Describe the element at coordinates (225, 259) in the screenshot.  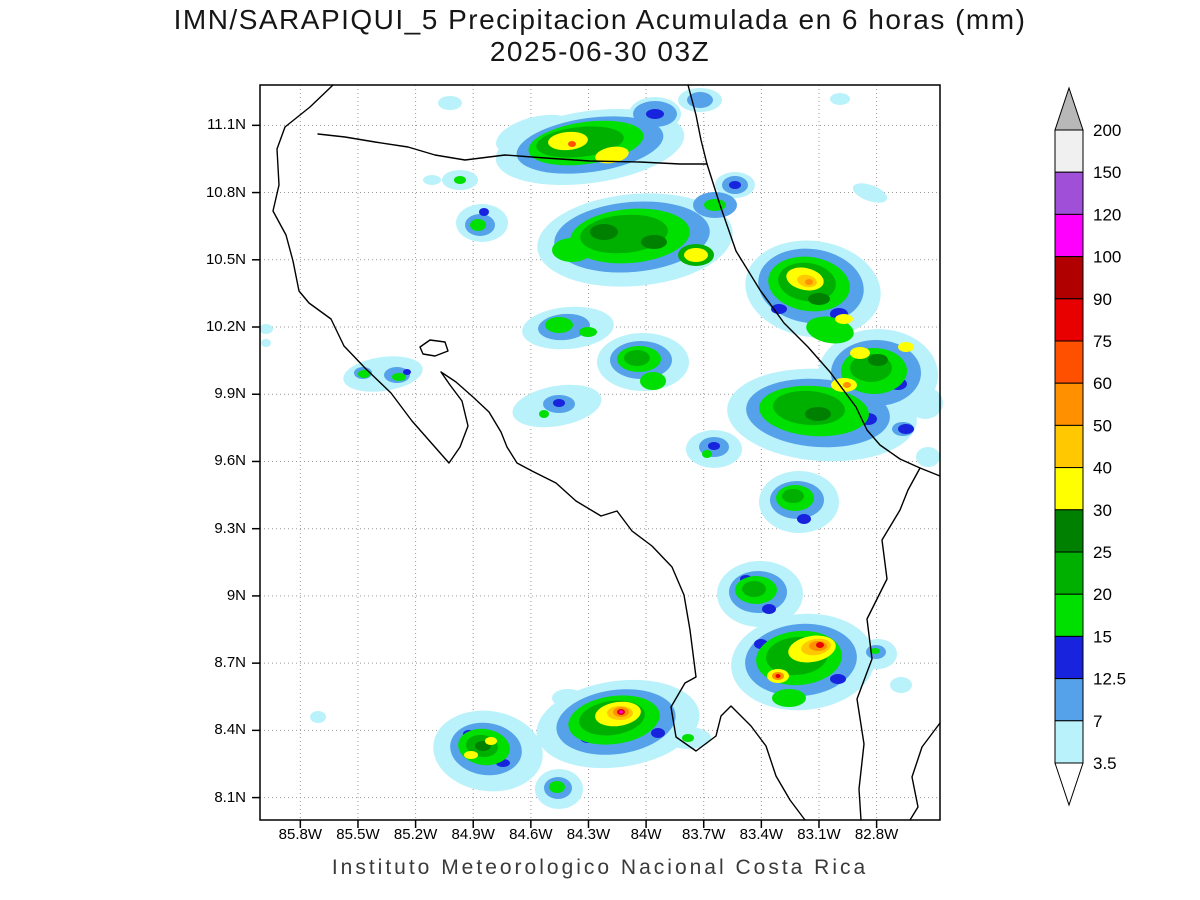
I see `lat-tick-label: 10.5N` at that location.